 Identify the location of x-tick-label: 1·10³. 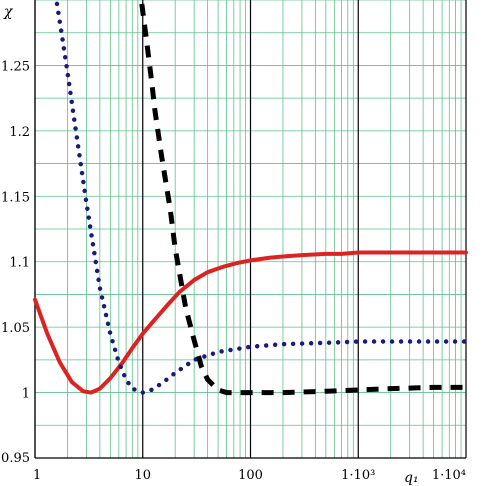
(358, 475).